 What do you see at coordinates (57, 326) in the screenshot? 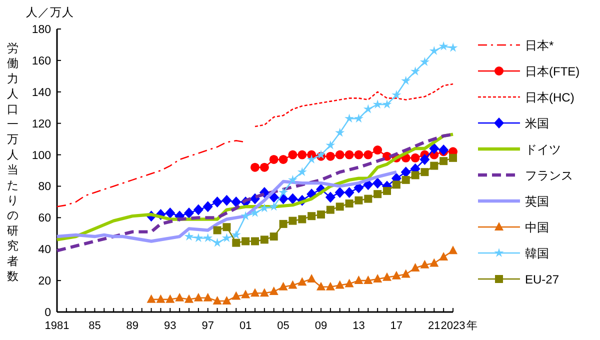
I see `x-tick-label: 1981` at bounding box center [57, 326].